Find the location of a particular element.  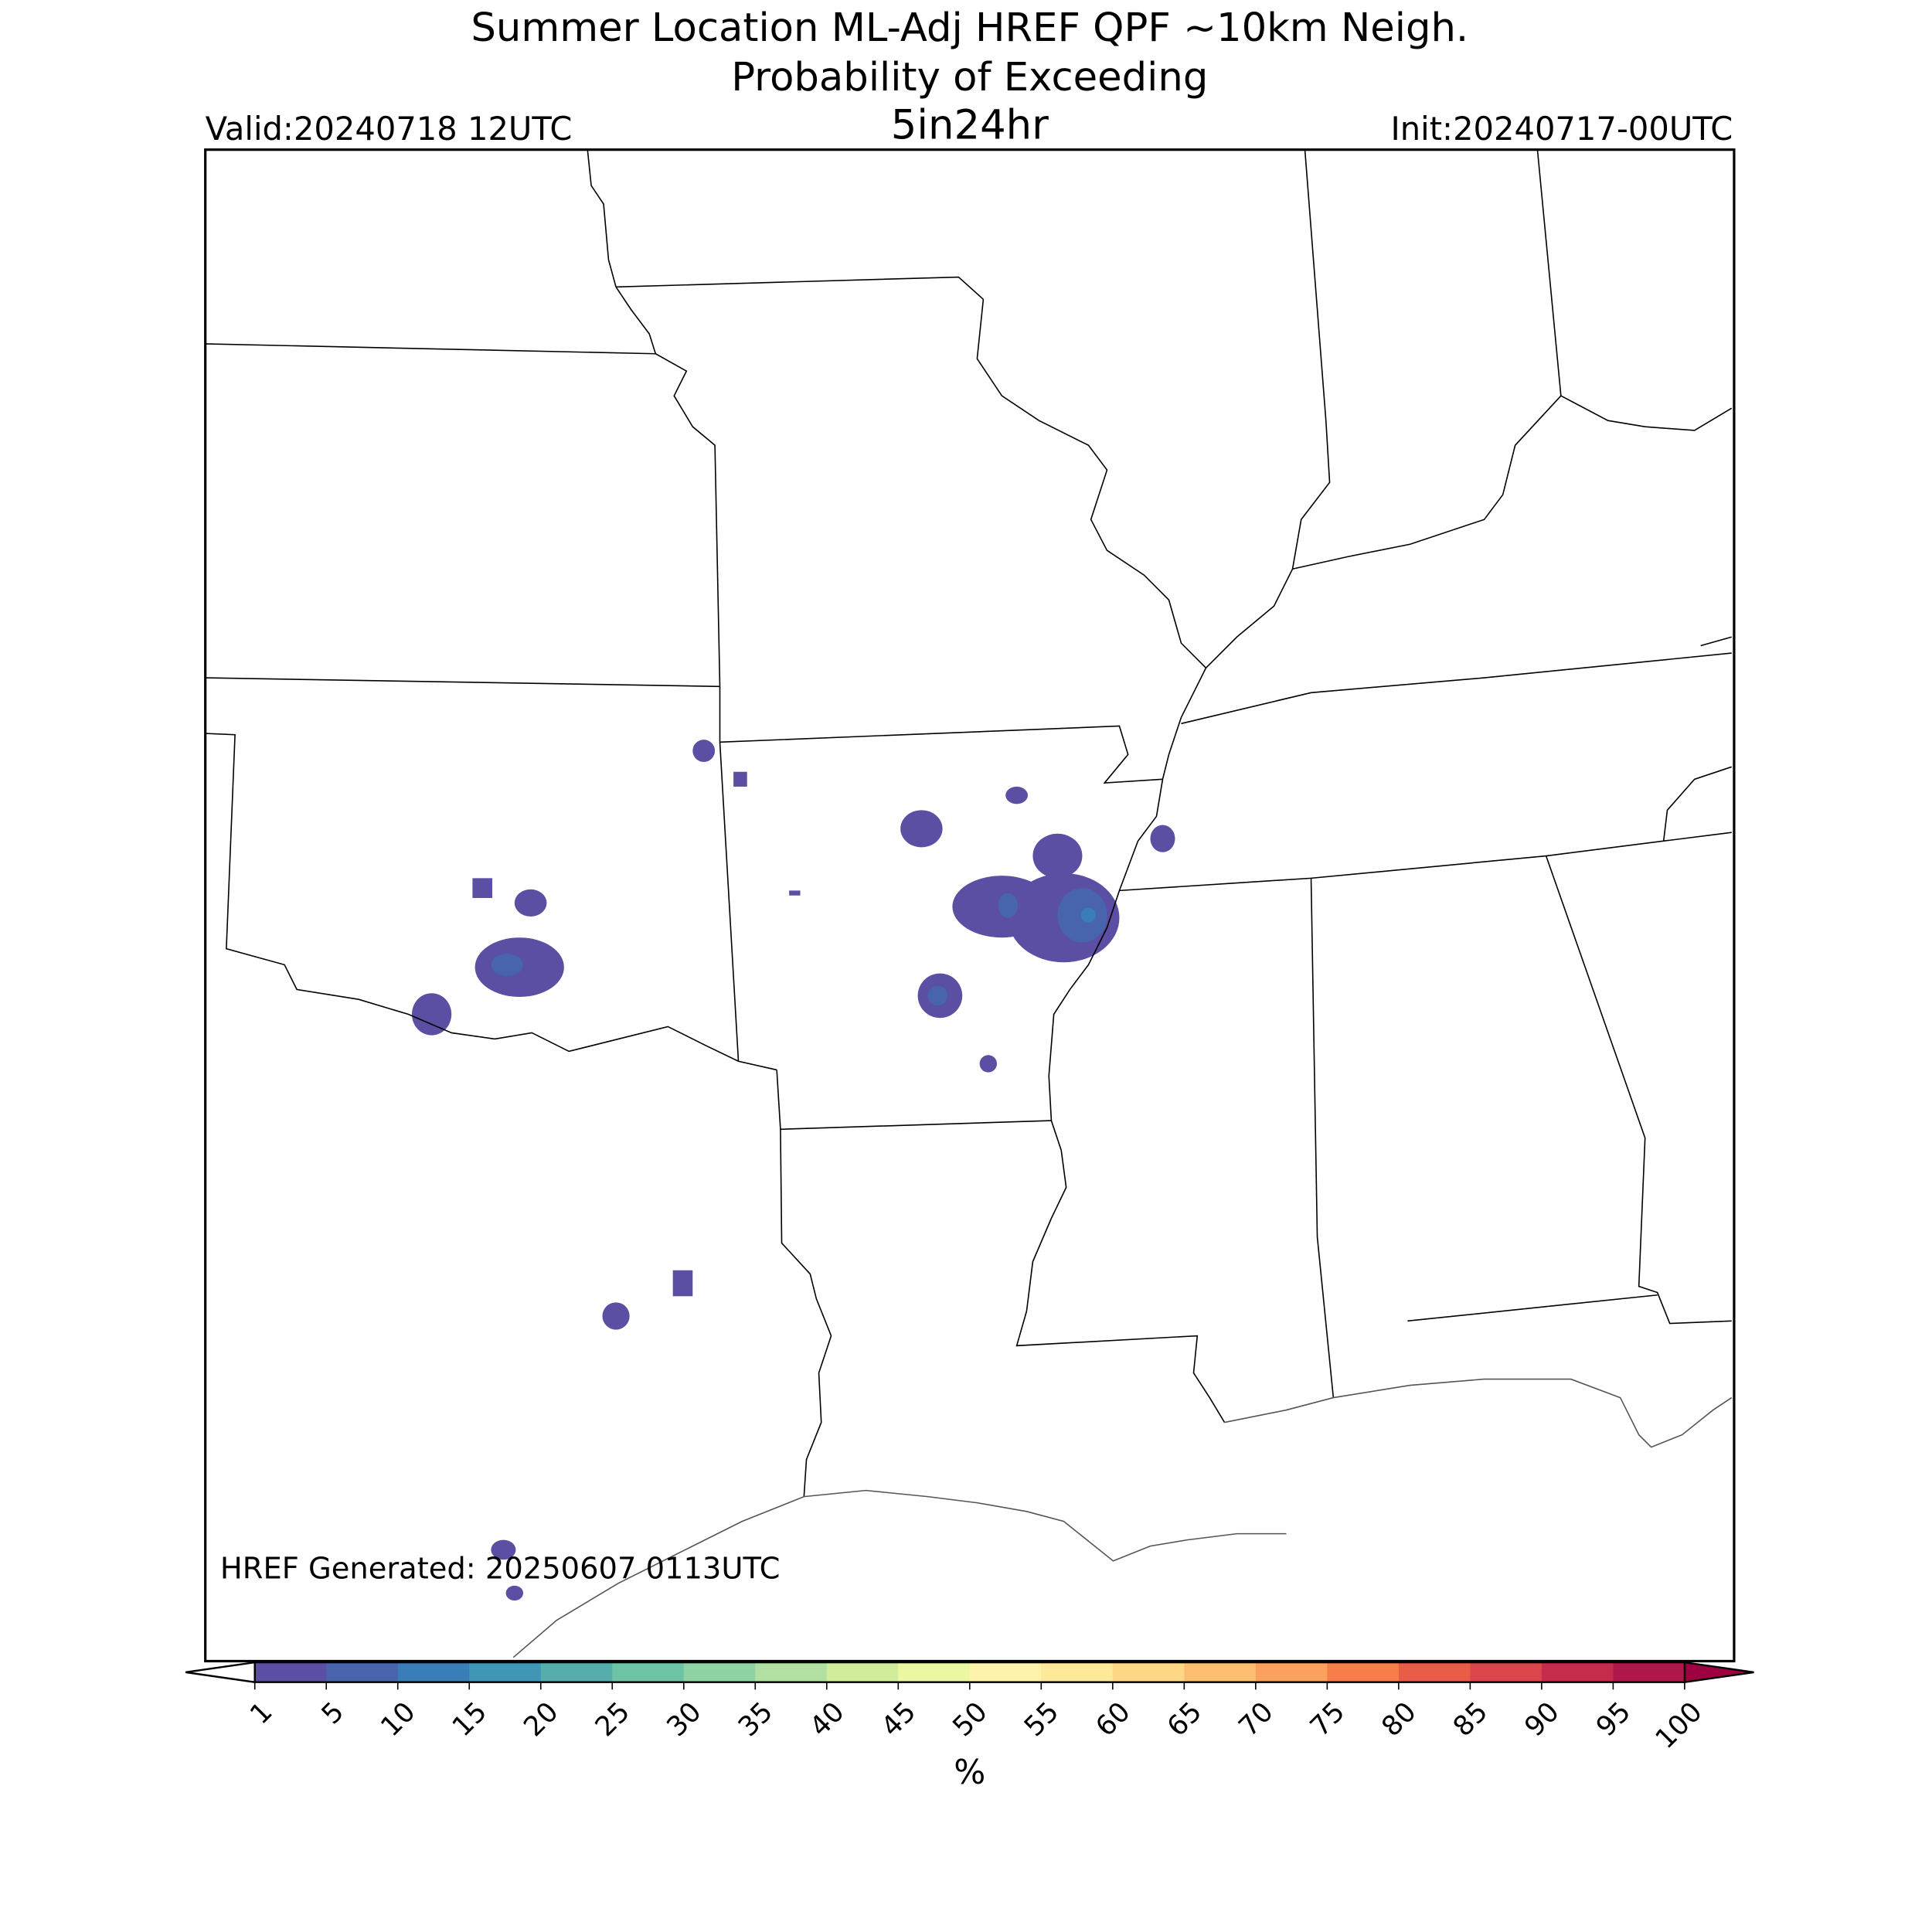

colorbar-tick-label: 45 is located at coordinates (899, 1719).